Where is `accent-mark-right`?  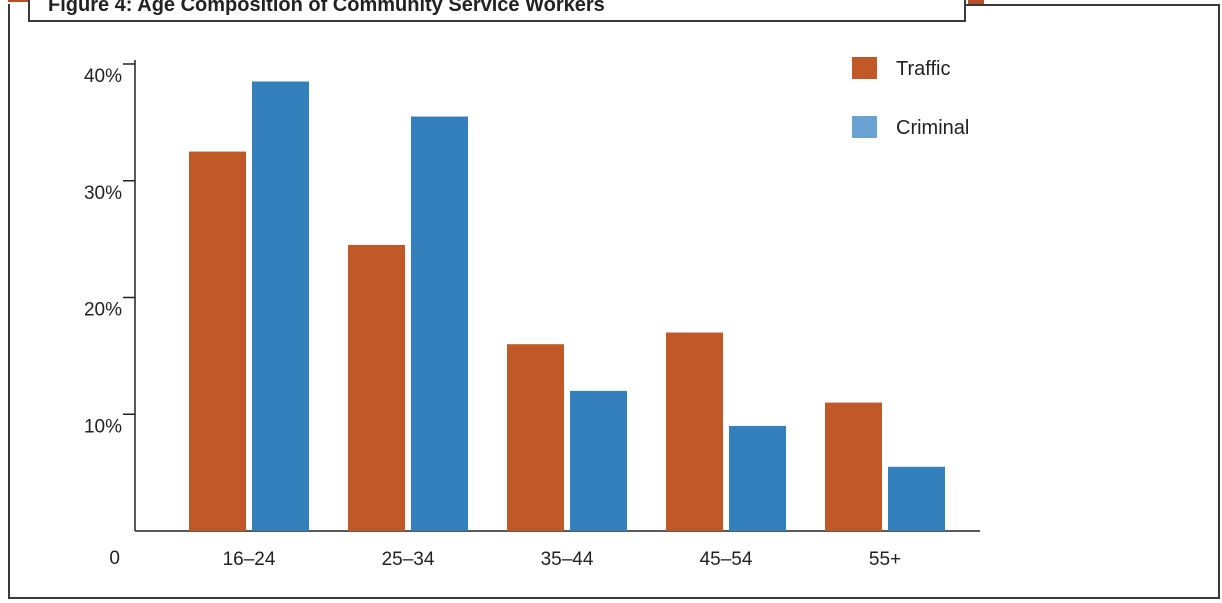 accent-mark-right is located at coordinates (976, 2).